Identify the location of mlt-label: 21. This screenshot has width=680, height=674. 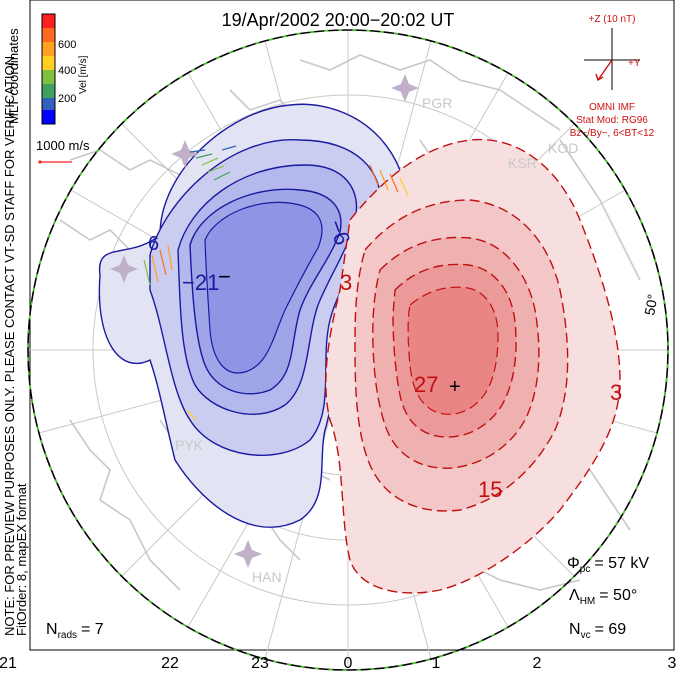
(8, 663).